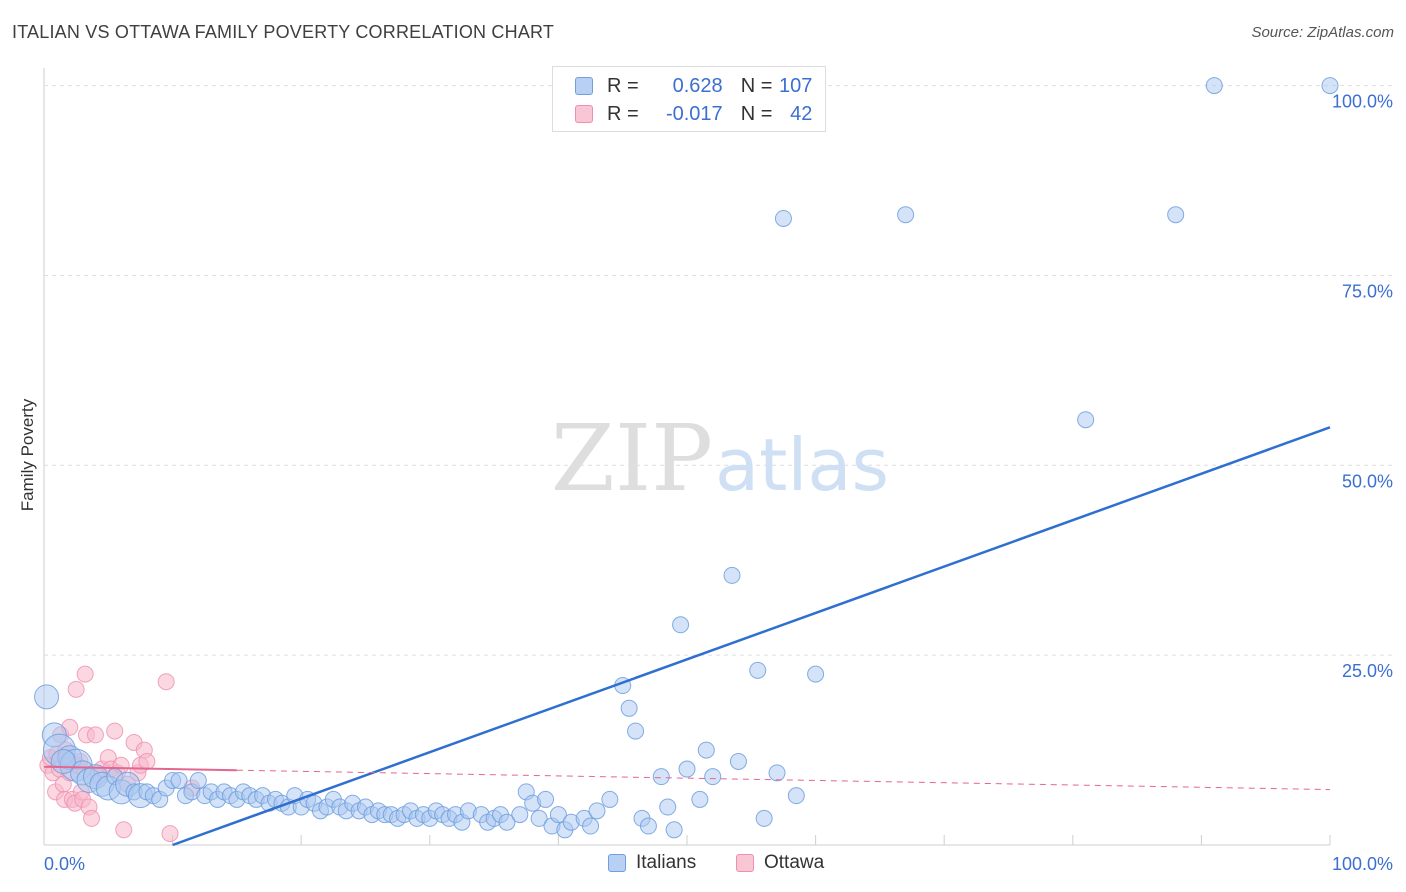 The image size is (1406, 892). I want to click on legend-swatch-ottawa, so click(584, 114).